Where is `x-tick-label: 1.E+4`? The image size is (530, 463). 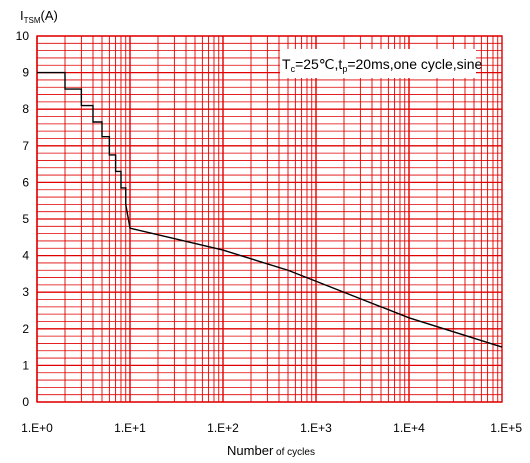
x-tick-label: 1.E+4 is located at coordinates (409, 428).